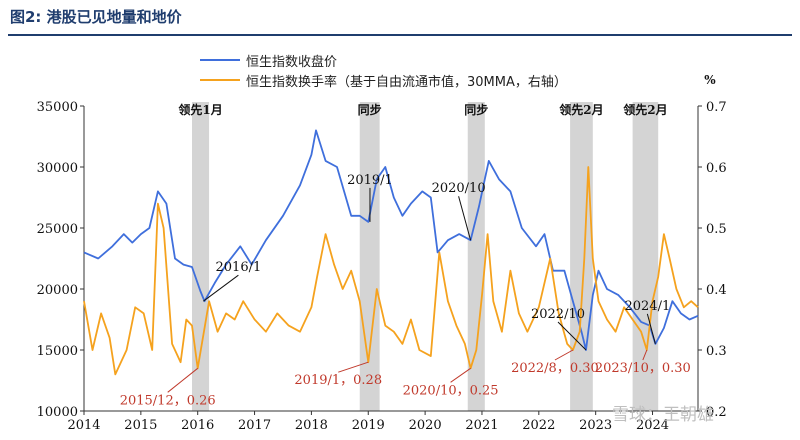  What do you see at coordinates (555, 368) in the screenshot?
I see `annotation-label: 2022/8，0.30` at bounding box center [555, 368].